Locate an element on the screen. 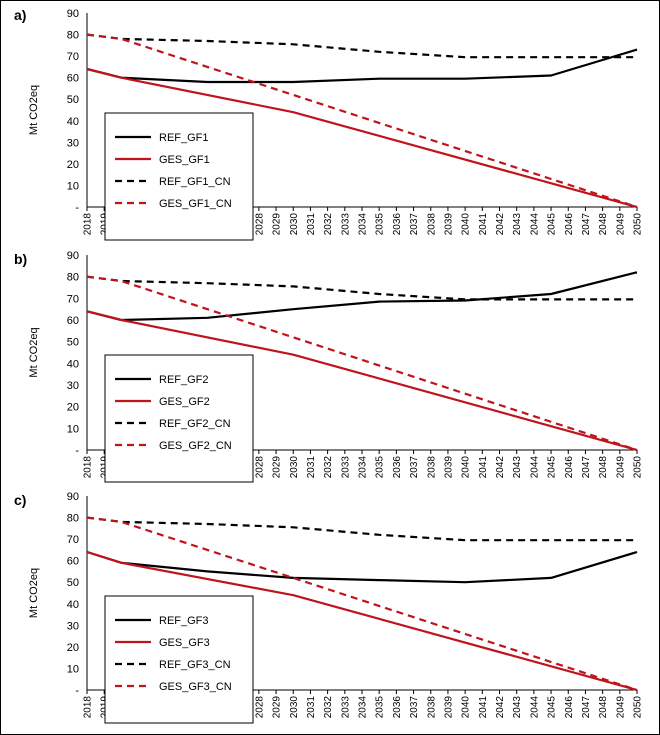  x-tick-label-2-2044: 2044 is located at coordinates (534, 467).